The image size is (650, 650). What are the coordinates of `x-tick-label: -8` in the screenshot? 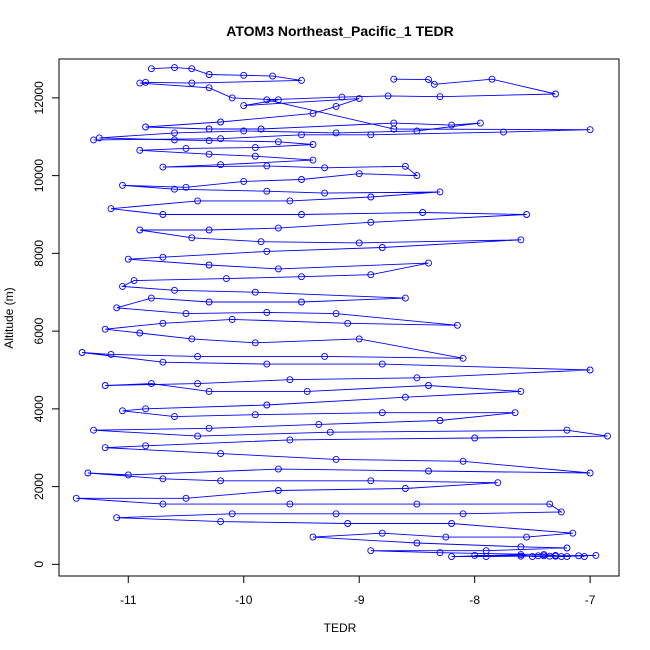 It's located at (474, 600).